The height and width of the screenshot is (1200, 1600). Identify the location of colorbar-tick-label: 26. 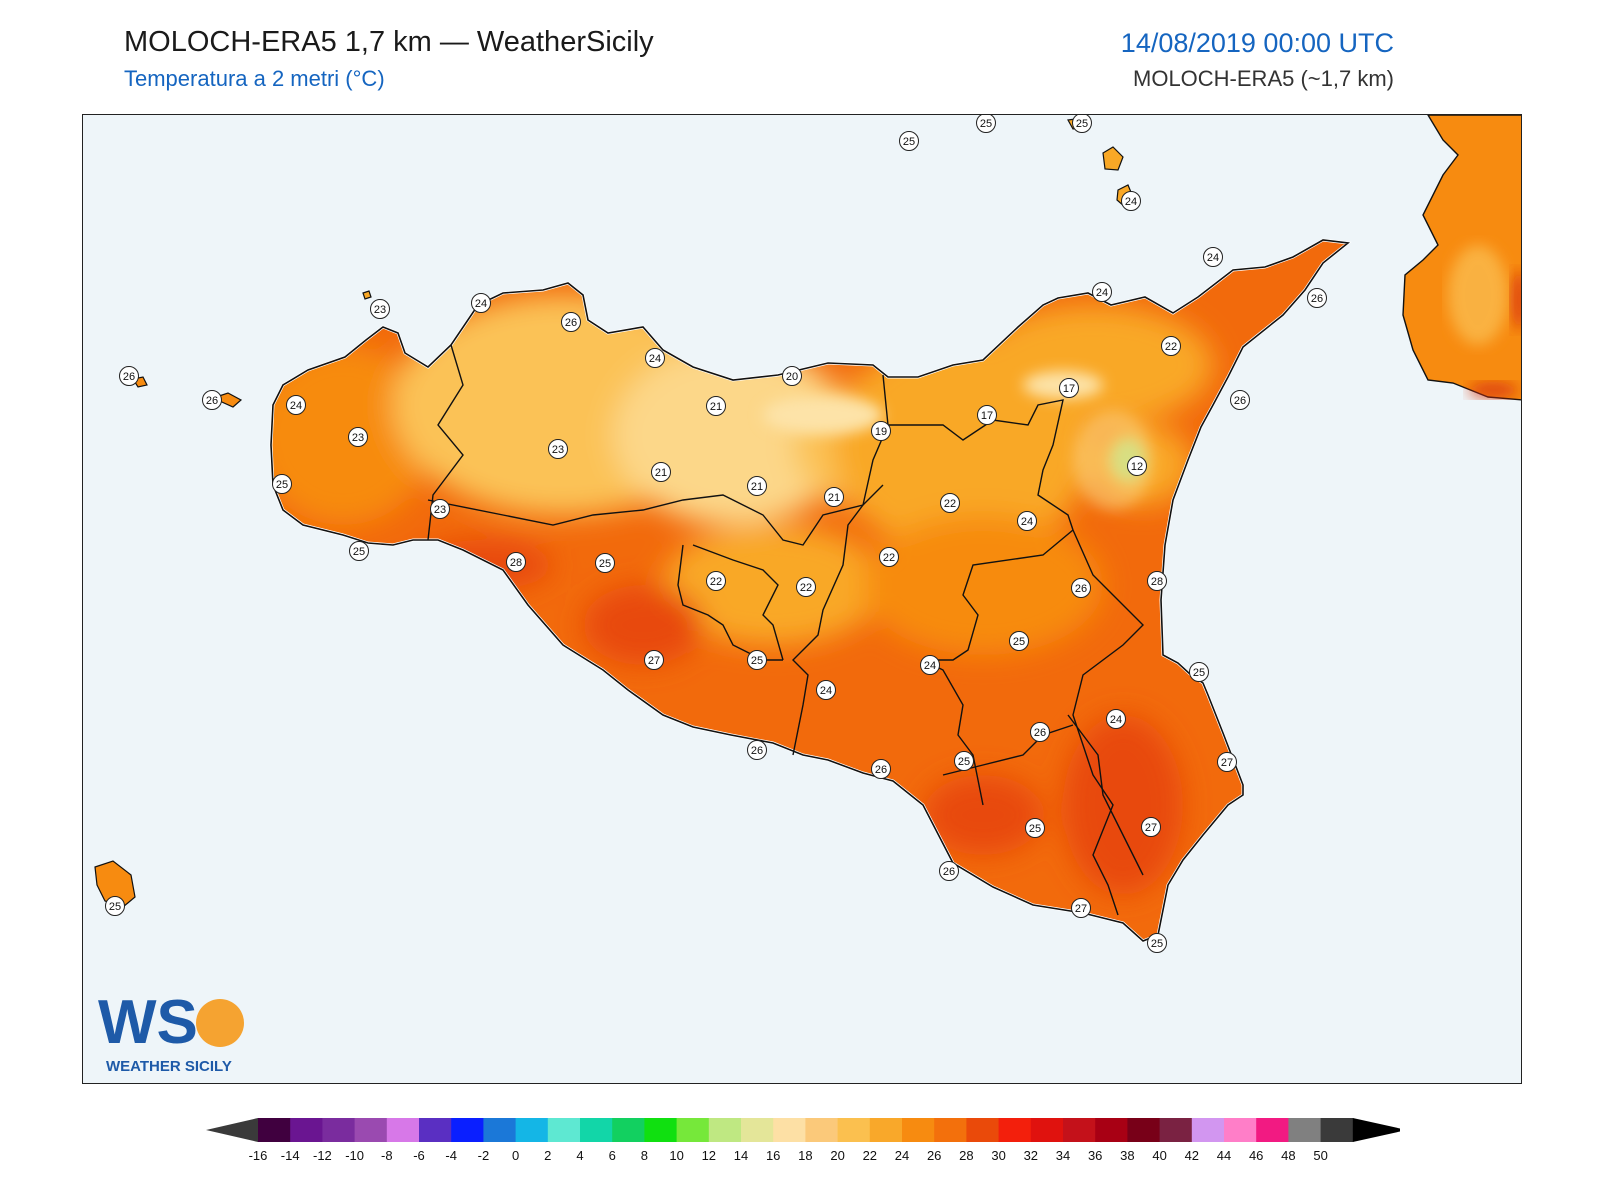
(934, 1155).